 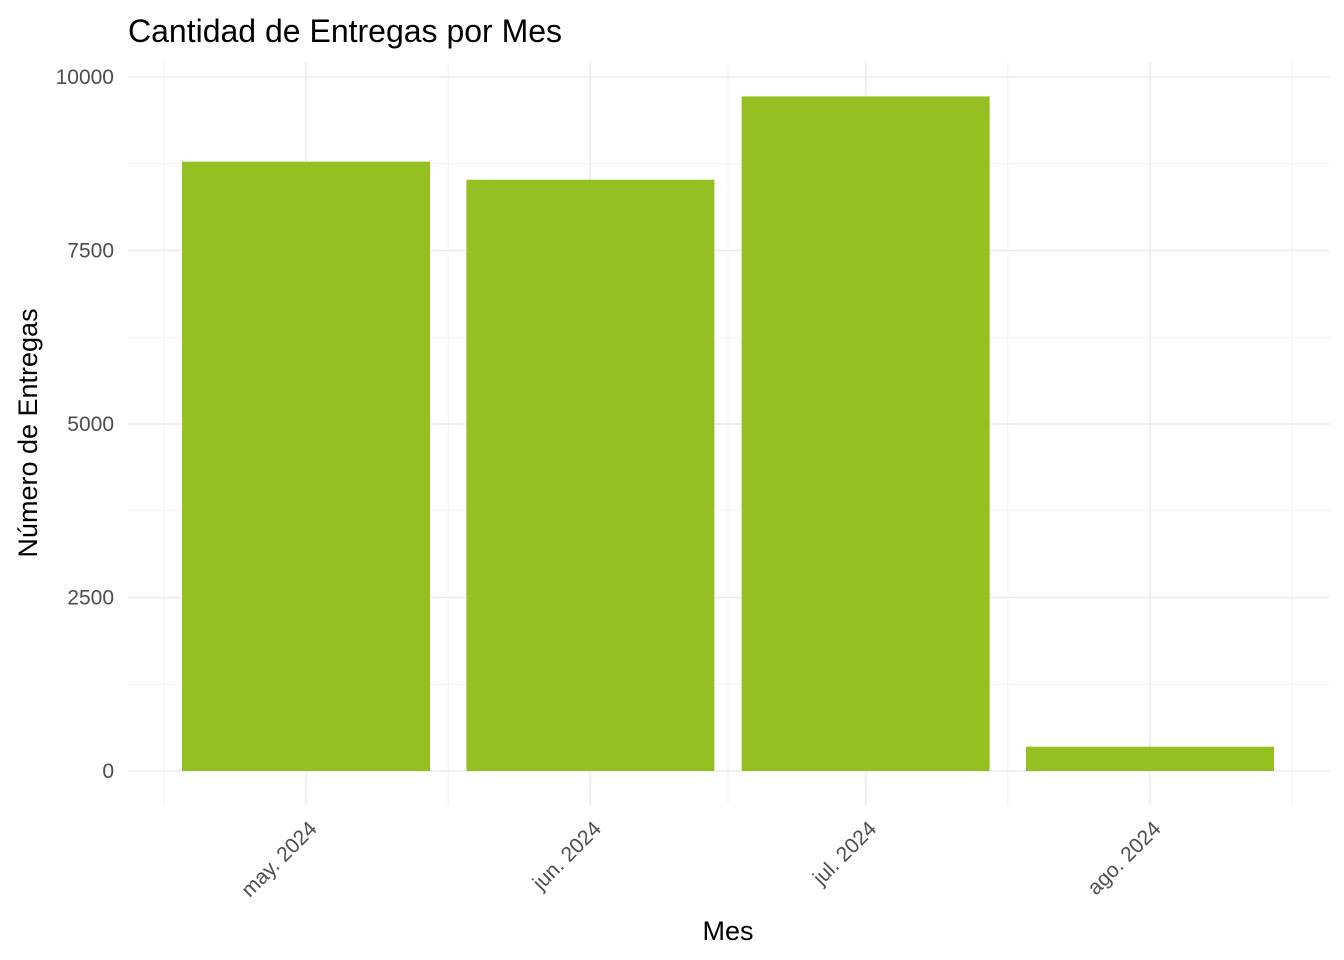 What do you see at coordinates (90, 424) in the screenshot?
I see `y-tick-label: 5000` at bounding box center [90, 424].